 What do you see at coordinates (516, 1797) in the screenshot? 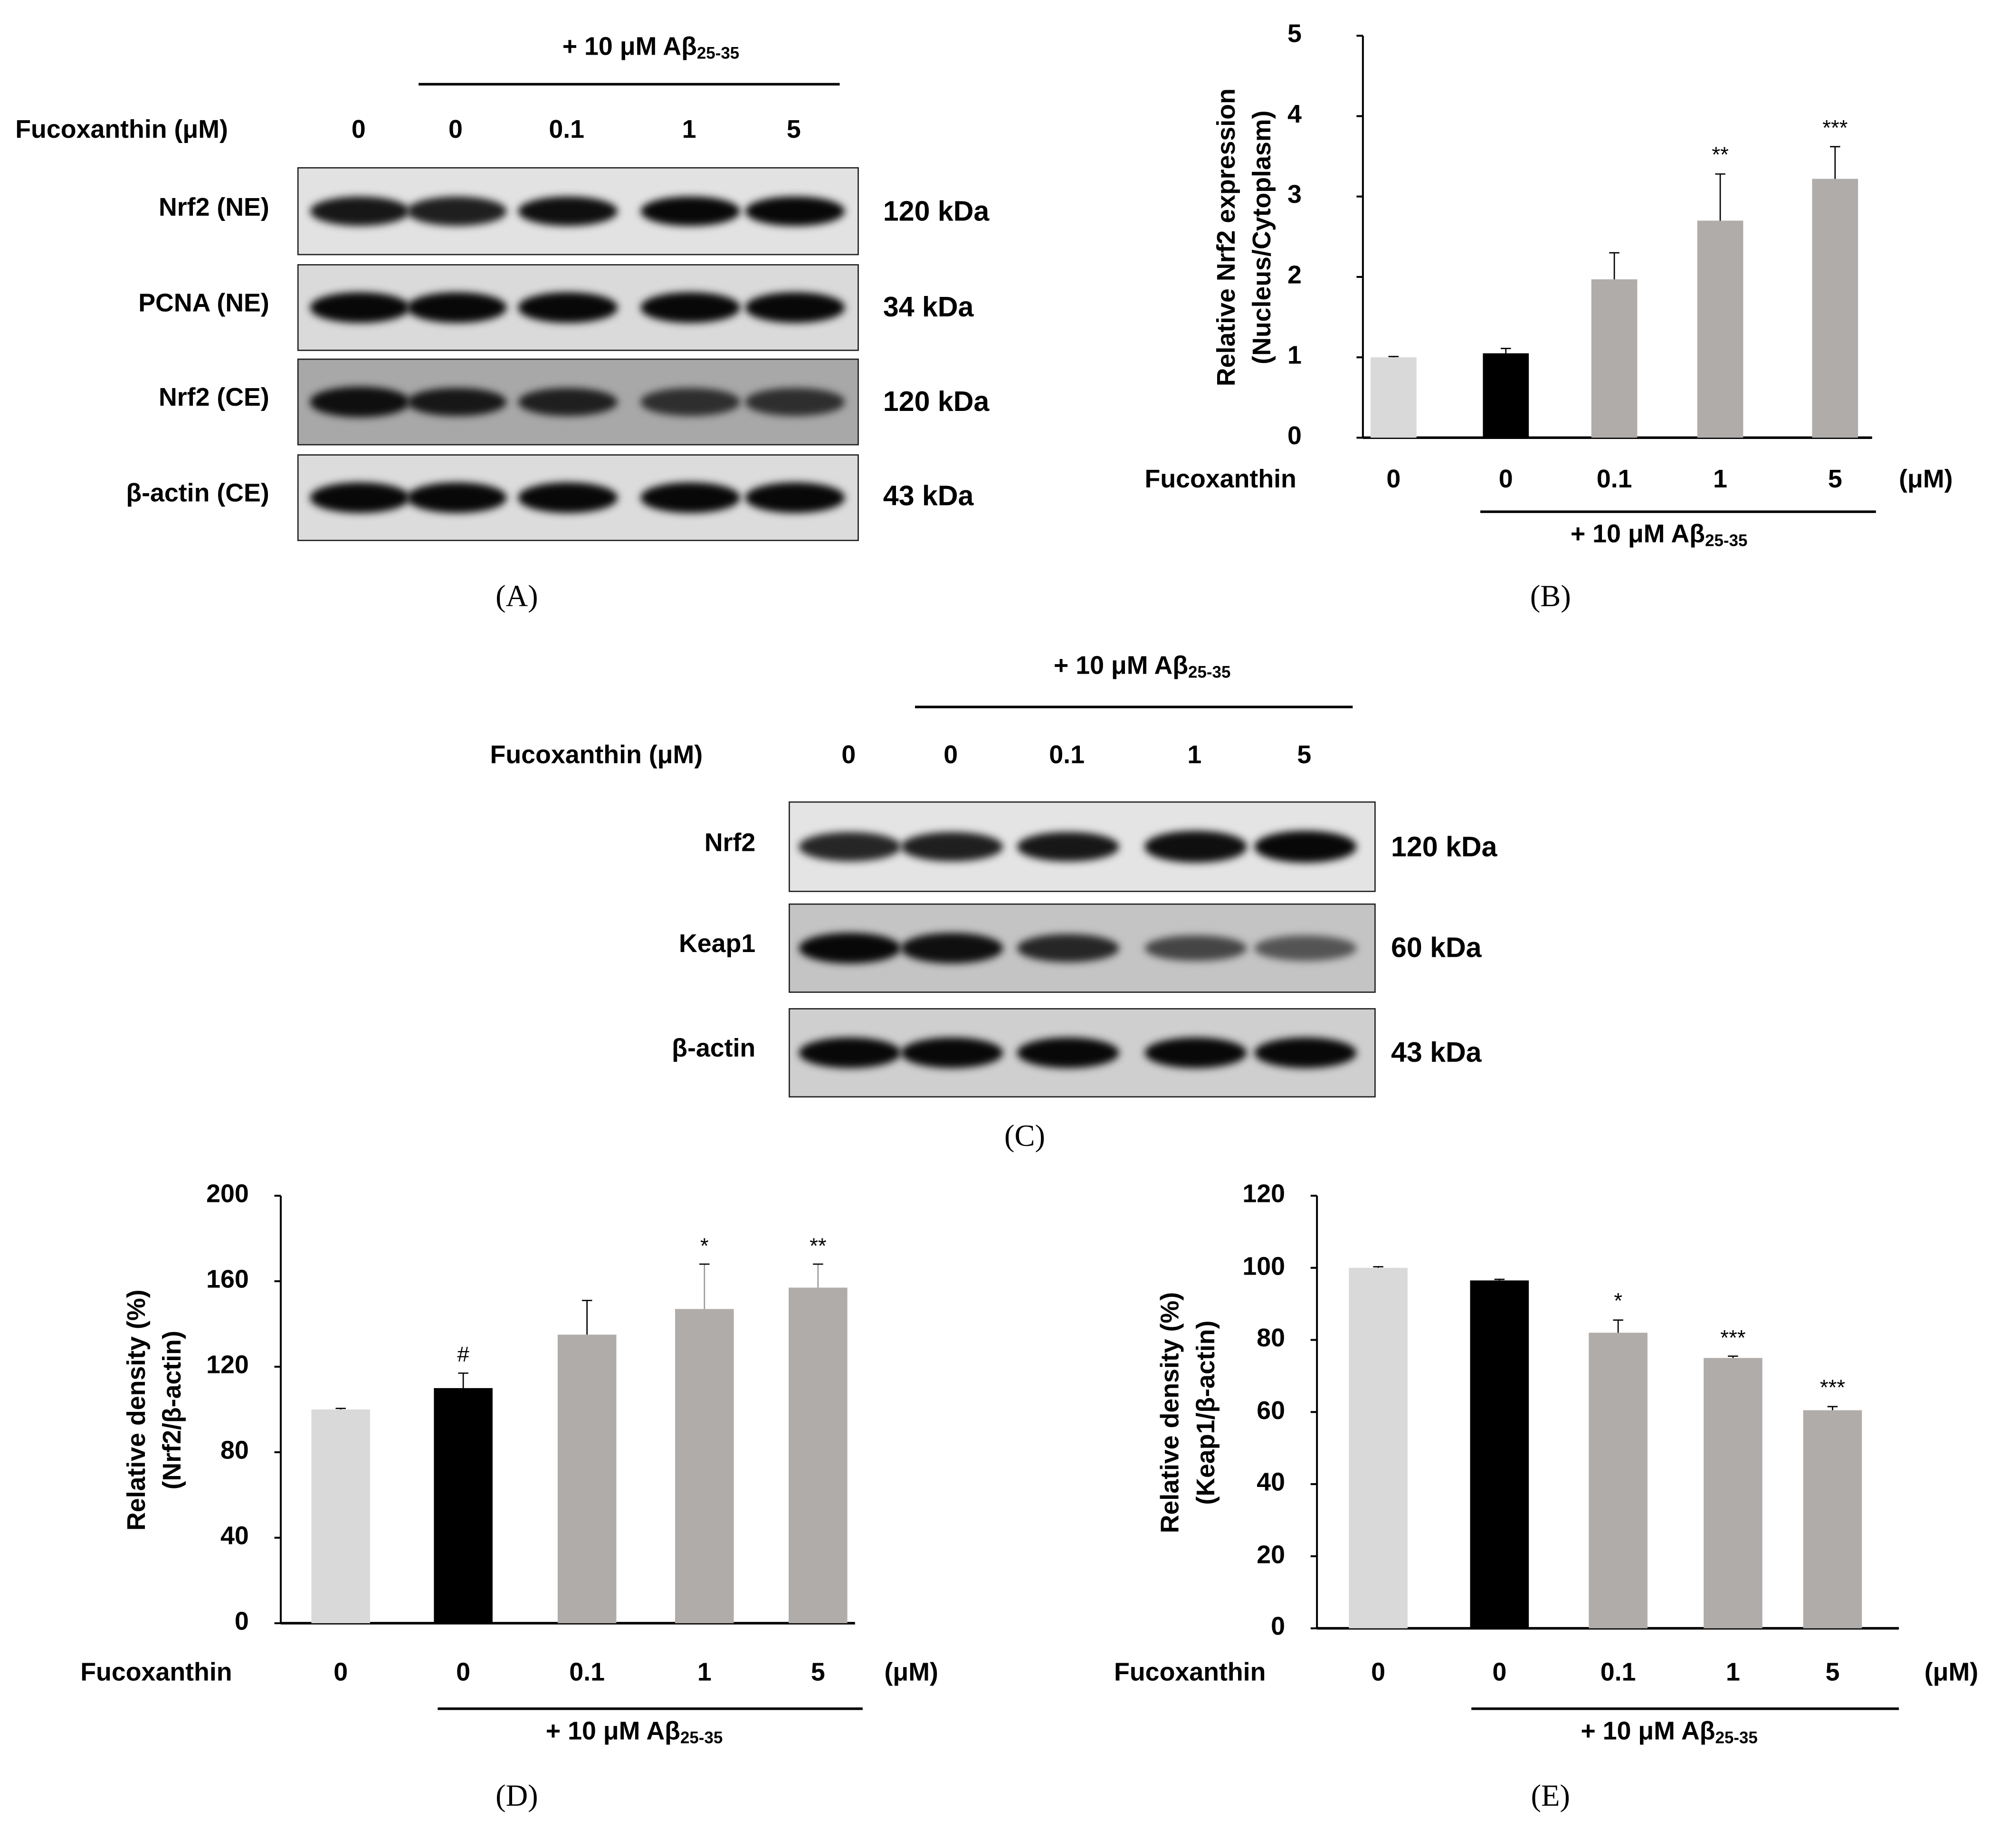
I see `panel-caption: (D)` at bounding box center [516, 1797].